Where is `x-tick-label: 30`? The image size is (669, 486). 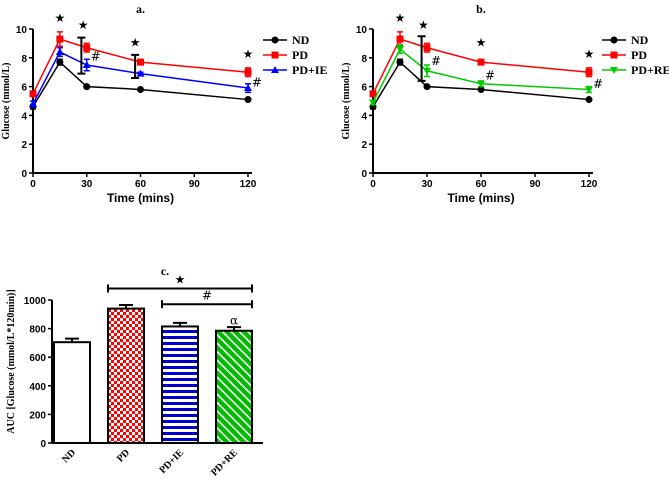
x-tick-label: 30 is located at coordinates (87, 184).